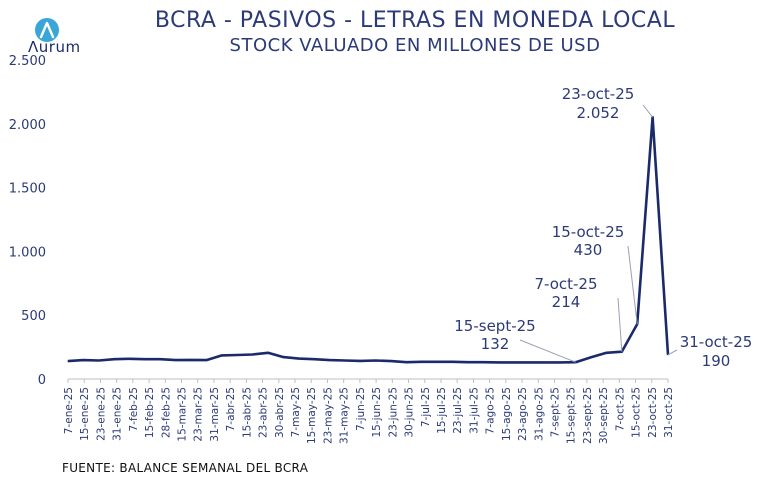 The width and height of the screenshot is (760, 496). What do you see at coordinates (27, 252) in the screenshot?
I see `y-tick-label: 1.000` at bounding box center [27, 252].